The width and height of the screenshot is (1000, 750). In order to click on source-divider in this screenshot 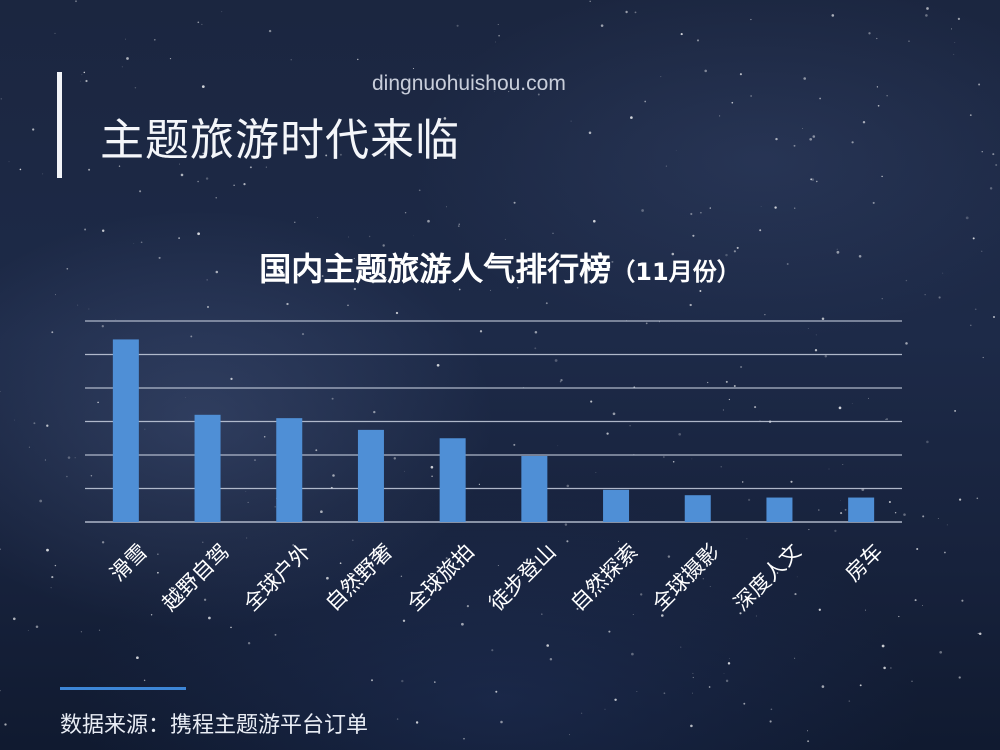, I will do `click(123, 688)`.